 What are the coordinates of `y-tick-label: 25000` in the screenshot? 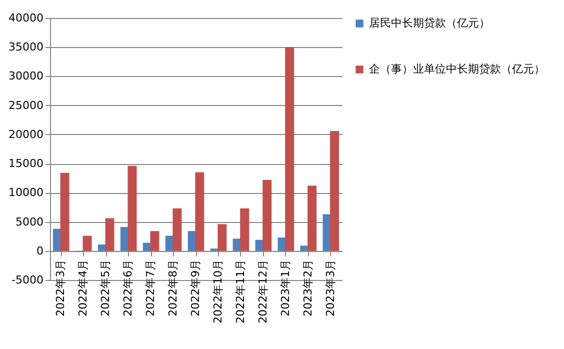 It's located at (26, 105).